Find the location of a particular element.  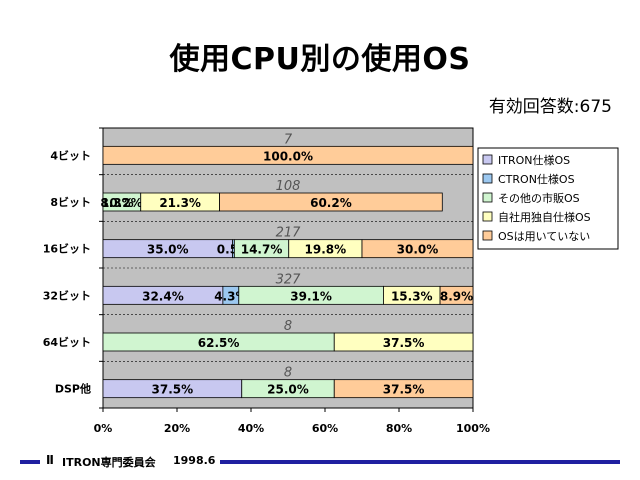

data-label: 19.8% is located at coordinates (326, 250).